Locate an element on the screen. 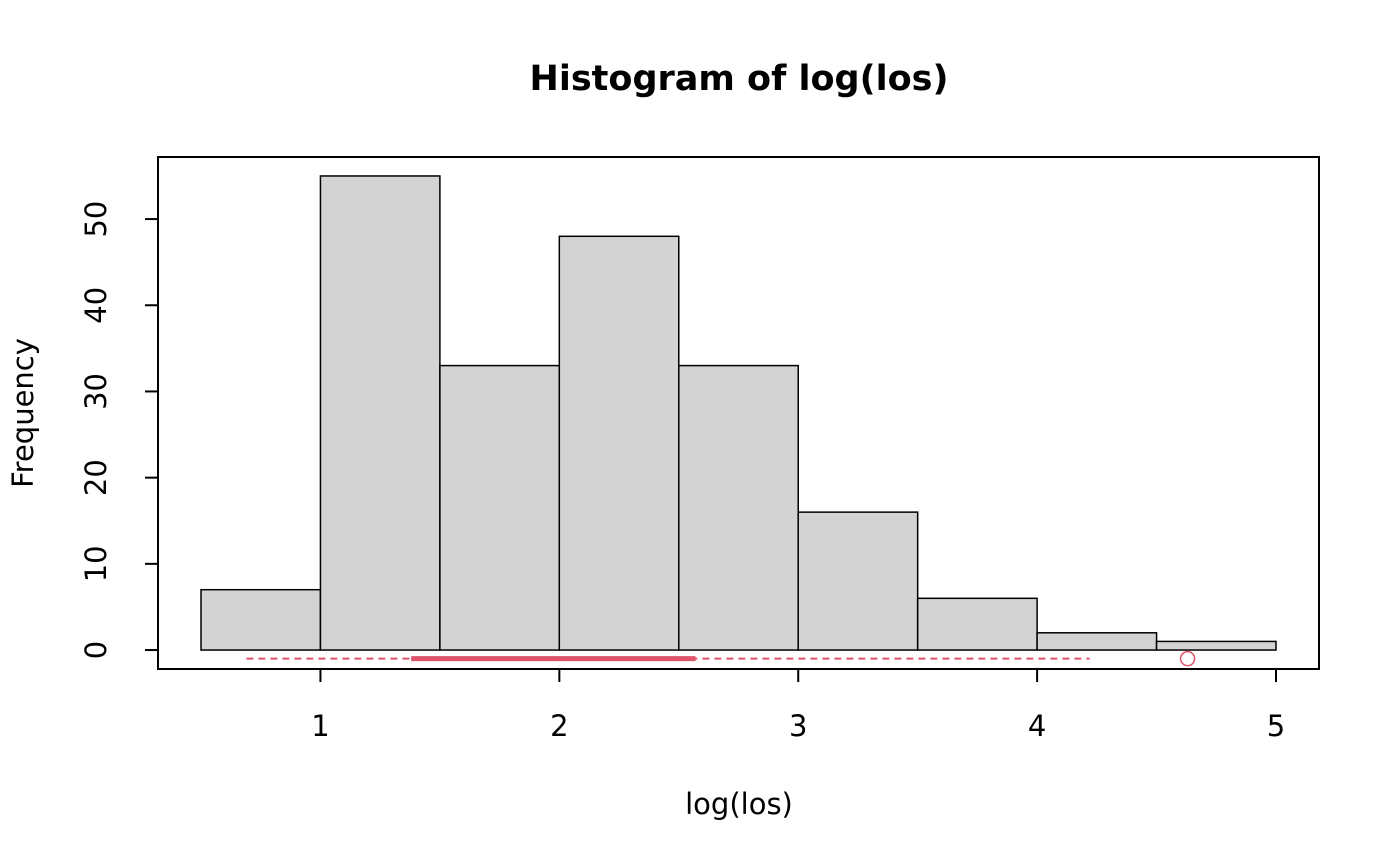 The image size is (1400, 866). y-tick-label: 30 is located at coordinates (96, 391).